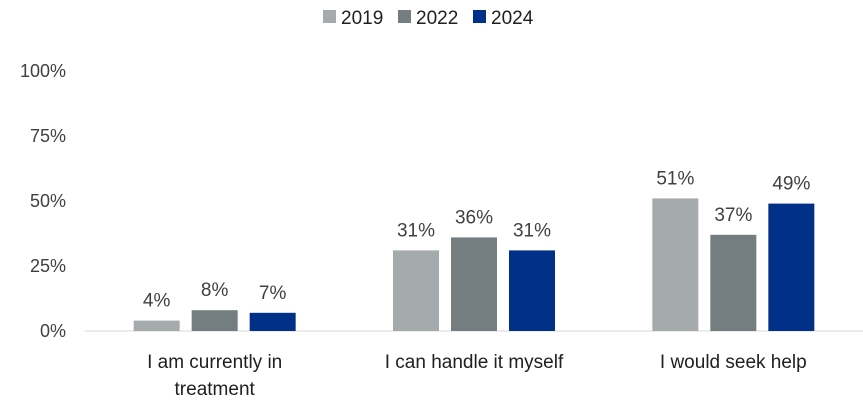 The height and width of the screenshot is (402, 863). What do you see at coordinates (48, 266) in the screenshot?
I see `y-tick-label: 25%` at bounding box center [48, 266].